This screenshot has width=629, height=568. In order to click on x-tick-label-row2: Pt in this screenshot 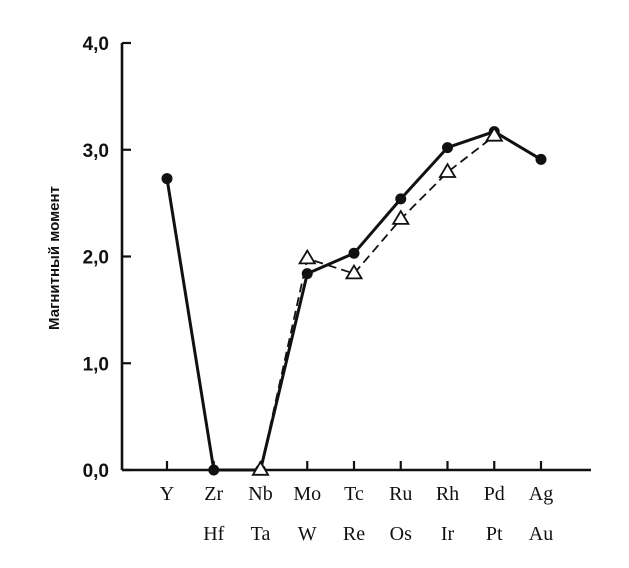, I will do `click(494, 534)`.